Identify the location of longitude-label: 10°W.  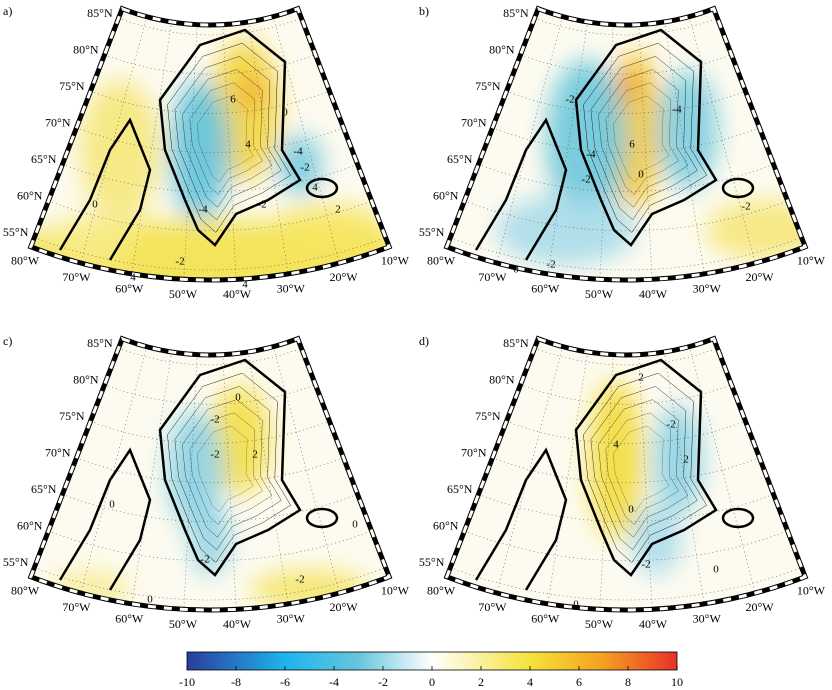
(811, 260).